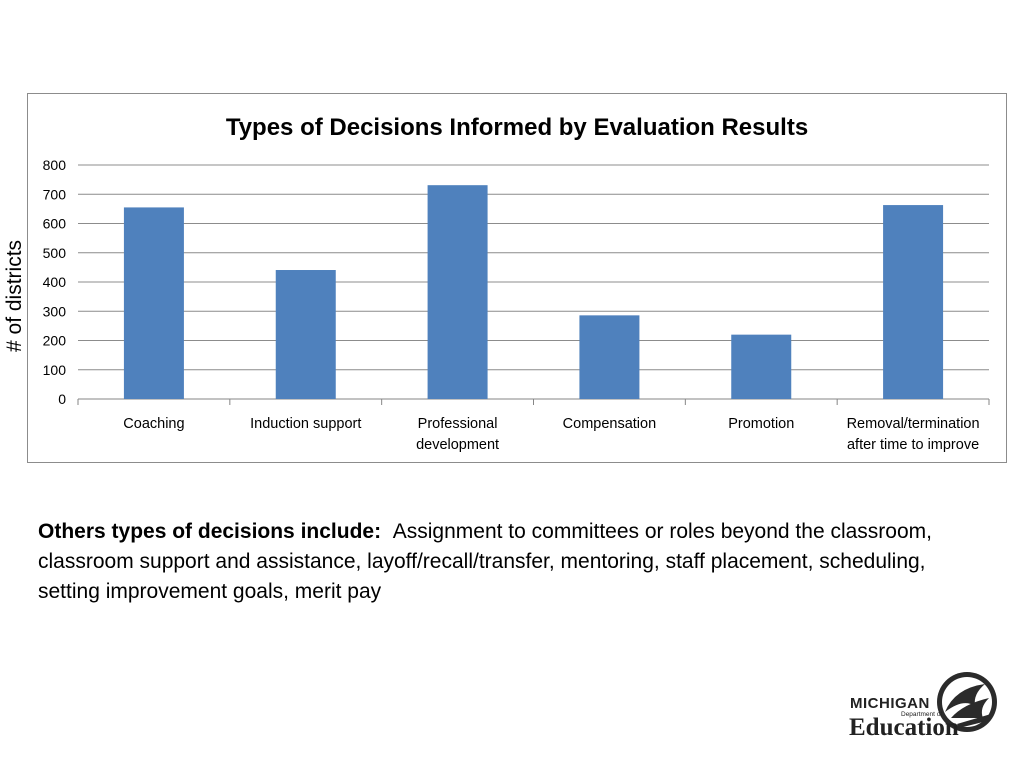 This screenshot has height=768, width=1024. I want to click on logo-michigan: MICHIGAN, so click(890, 703).